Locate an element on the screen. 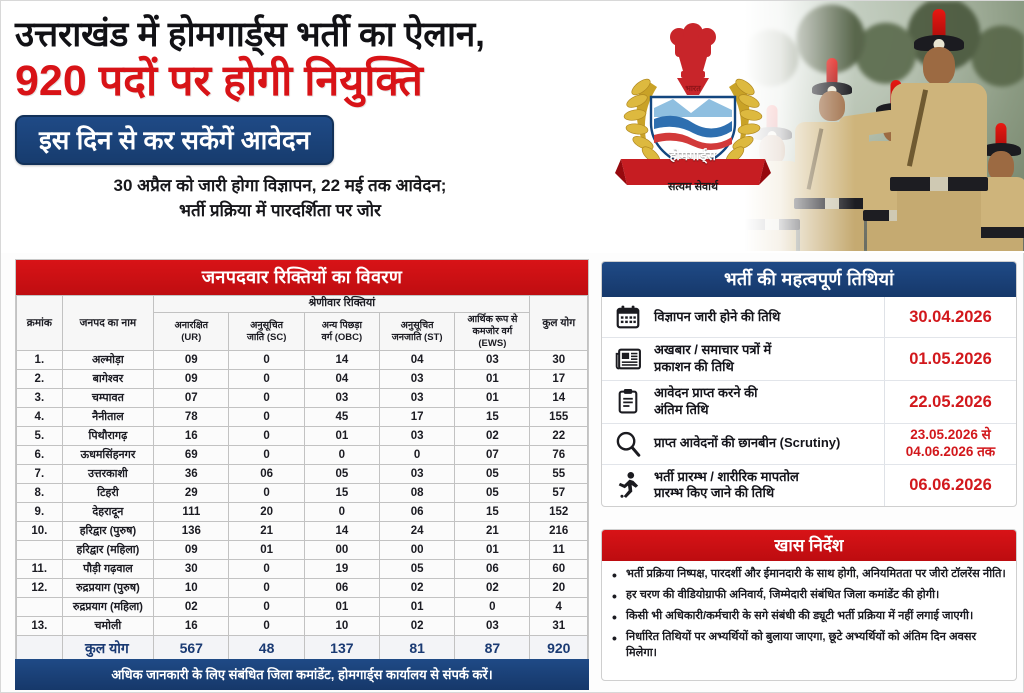  cell-district: हरिद्वार (पुरुष) is located at coordinates (108, 531).